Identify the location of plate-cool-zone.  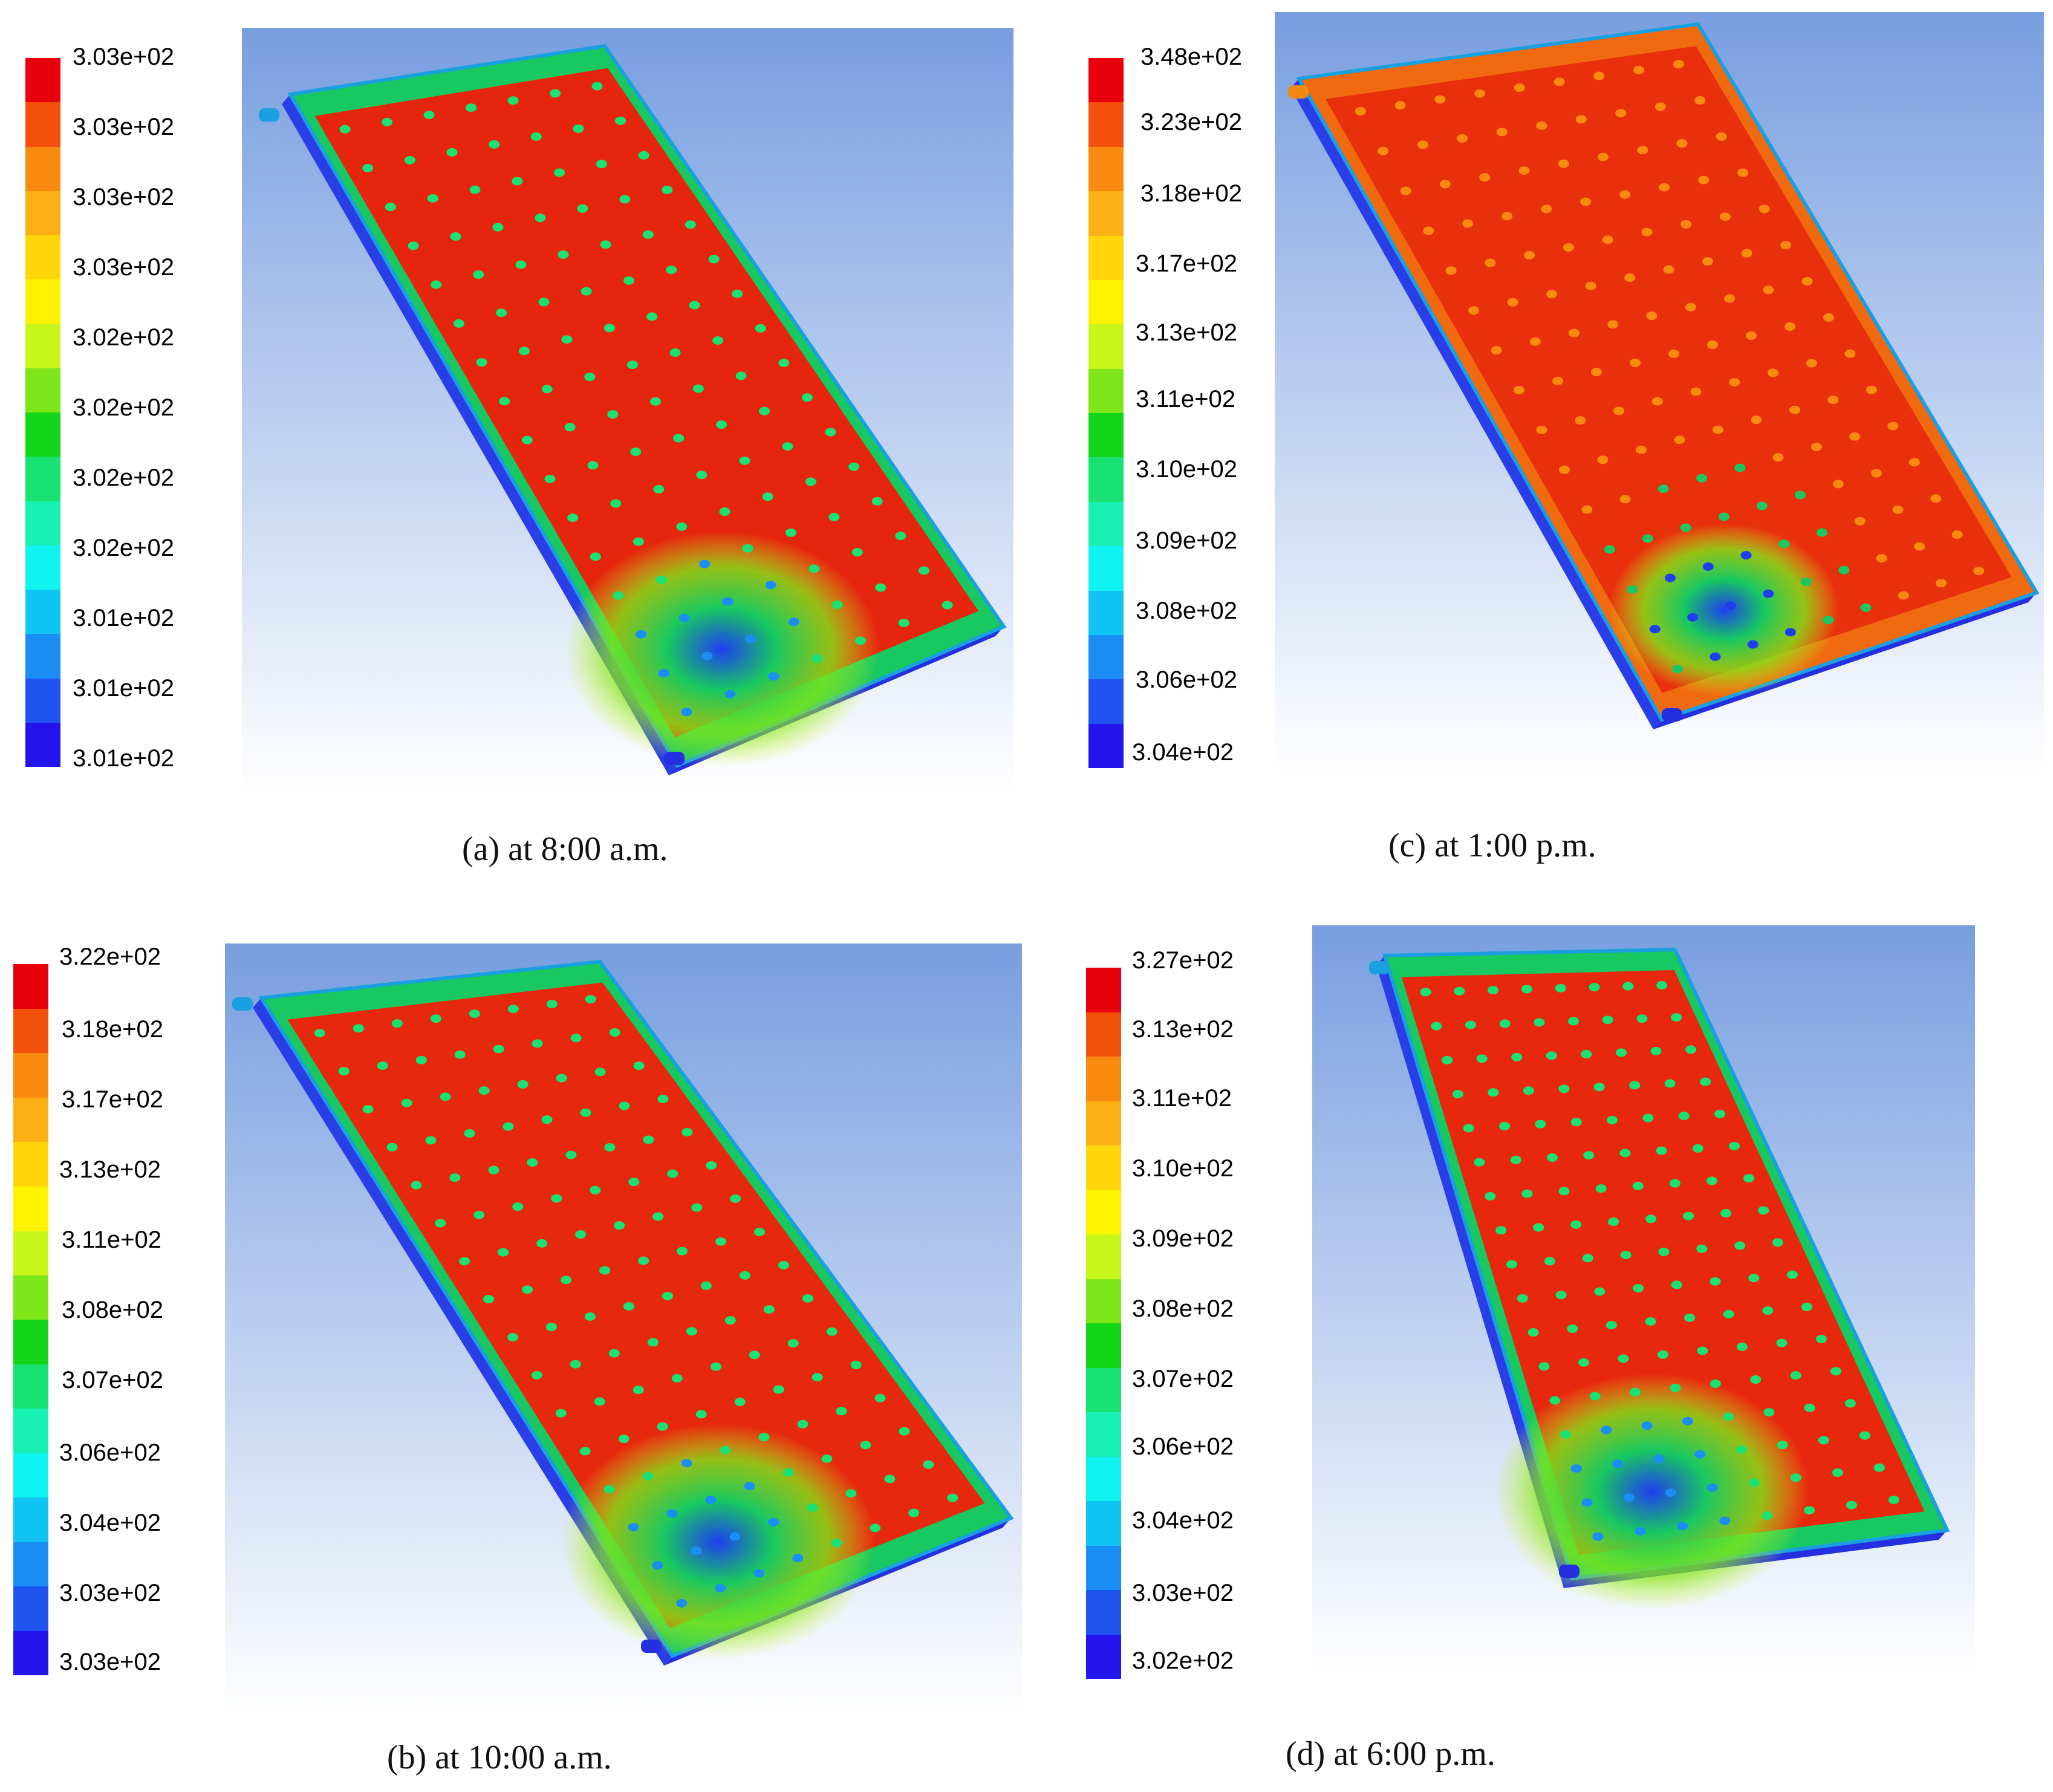
(721, 649).